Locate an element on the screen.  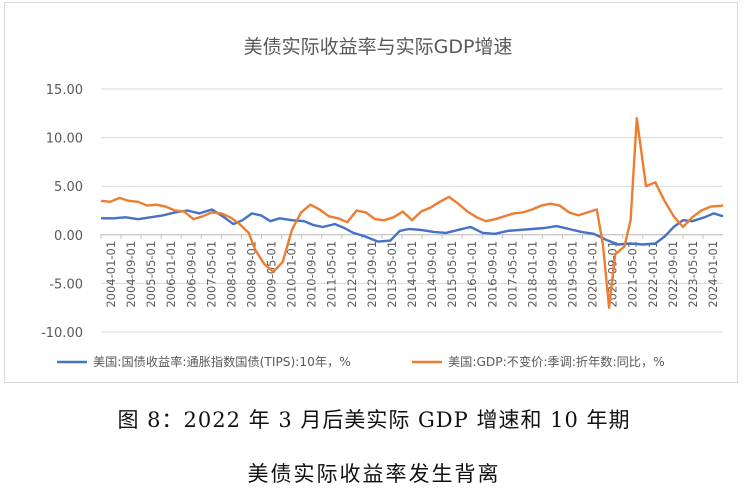
chart-title: 美债实际收益率与实际GDP增速 is located at coordinates (378, 47).